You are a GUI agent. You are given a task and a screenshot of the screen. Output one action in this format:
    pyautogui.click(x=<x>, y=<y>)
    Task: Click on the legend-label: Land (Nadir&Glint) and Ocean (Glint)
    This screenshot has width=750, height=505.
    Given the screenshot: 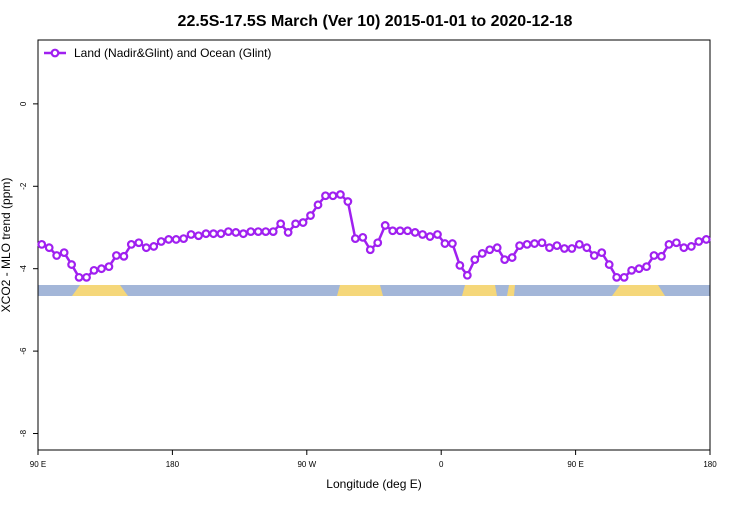 What is the action you would take?
    pyautogui.click(x=172, y=53)
    